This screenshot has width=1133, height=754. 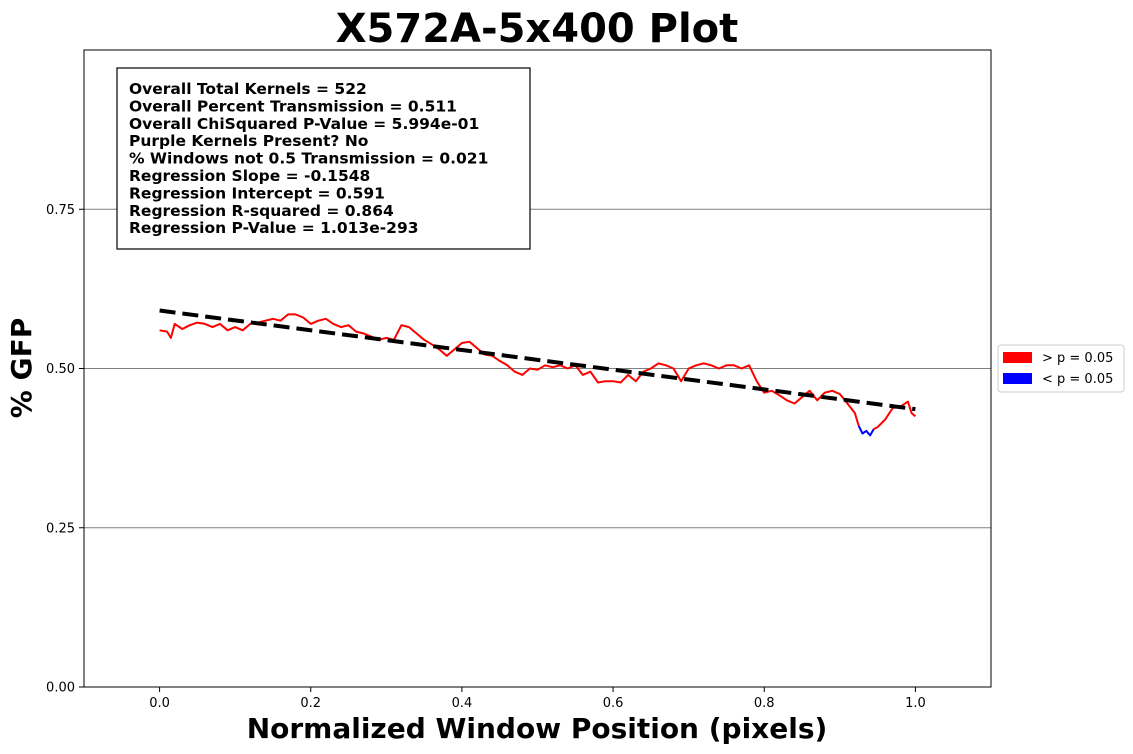 I want to click on x-tick-label-1: 0.2, so click(x=310, y=703).